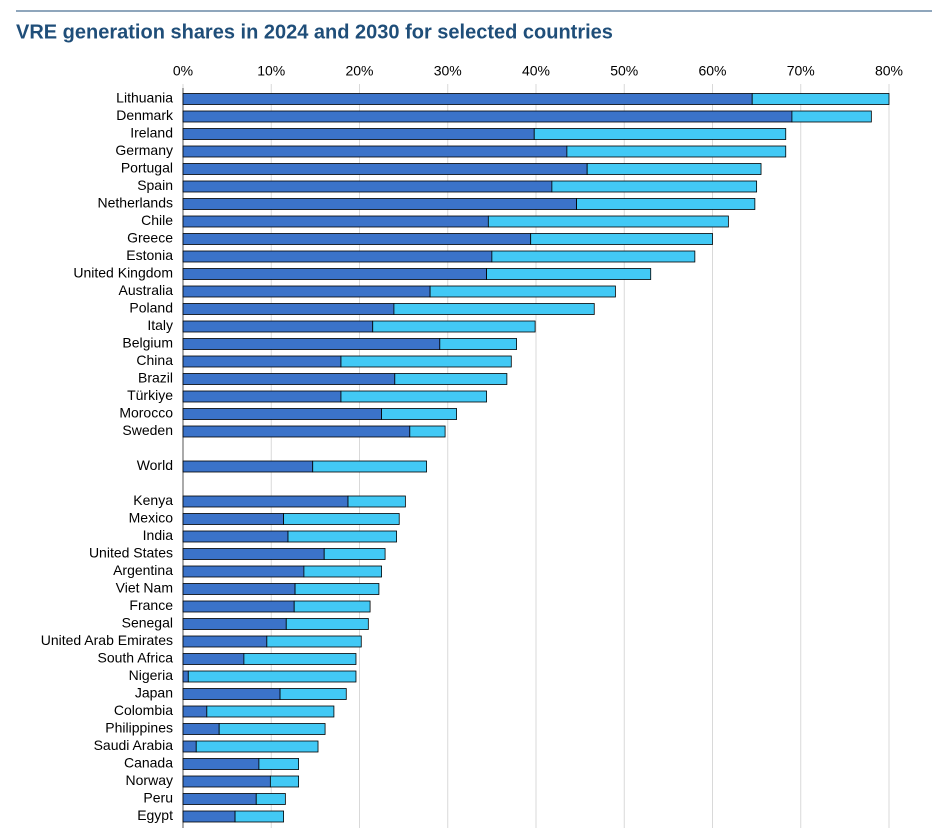 This screenshot has height=828, width=948. I want to click on x-tick-label: 30%, so click(448, 71).